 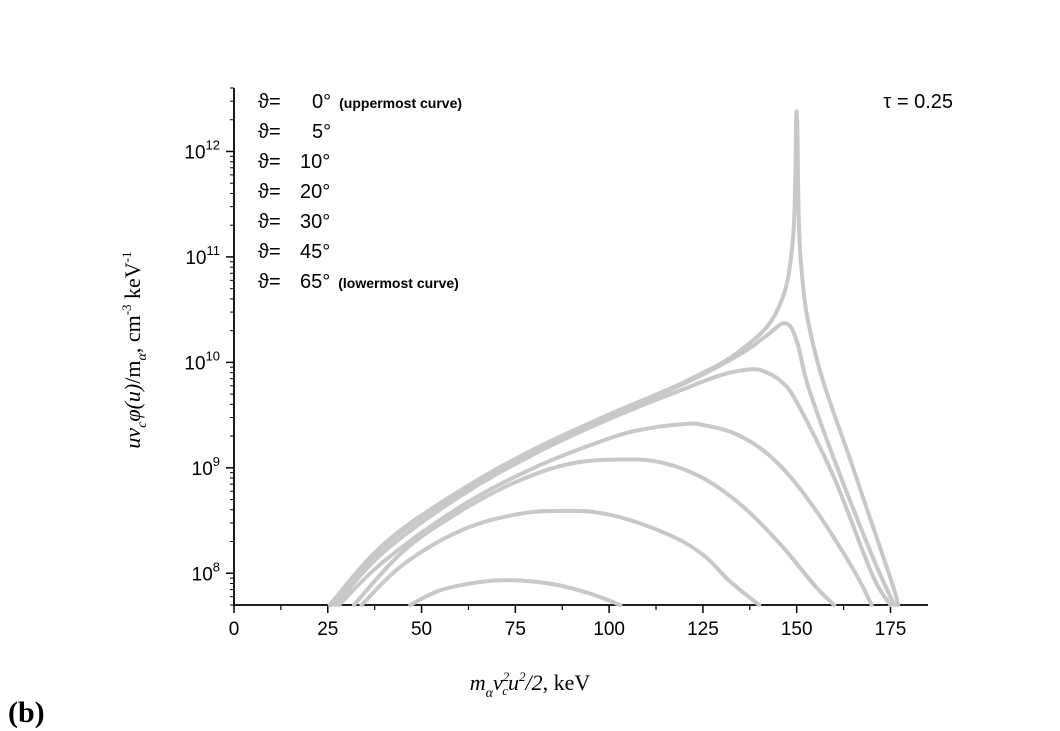 I want to click on curve-65deg, so click(x=515, y=592).